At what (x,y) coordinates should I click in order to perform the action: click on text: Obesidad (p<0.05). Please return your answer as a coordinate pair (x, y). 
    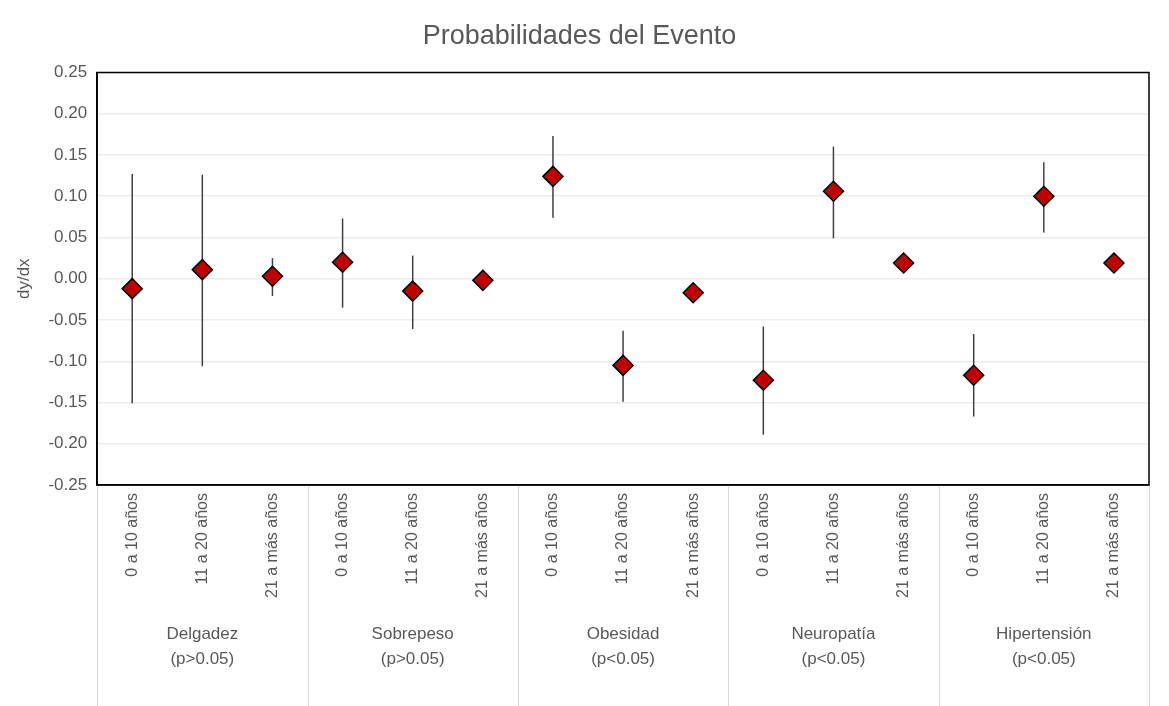
    Looking at the image, I should click on (623, 645).